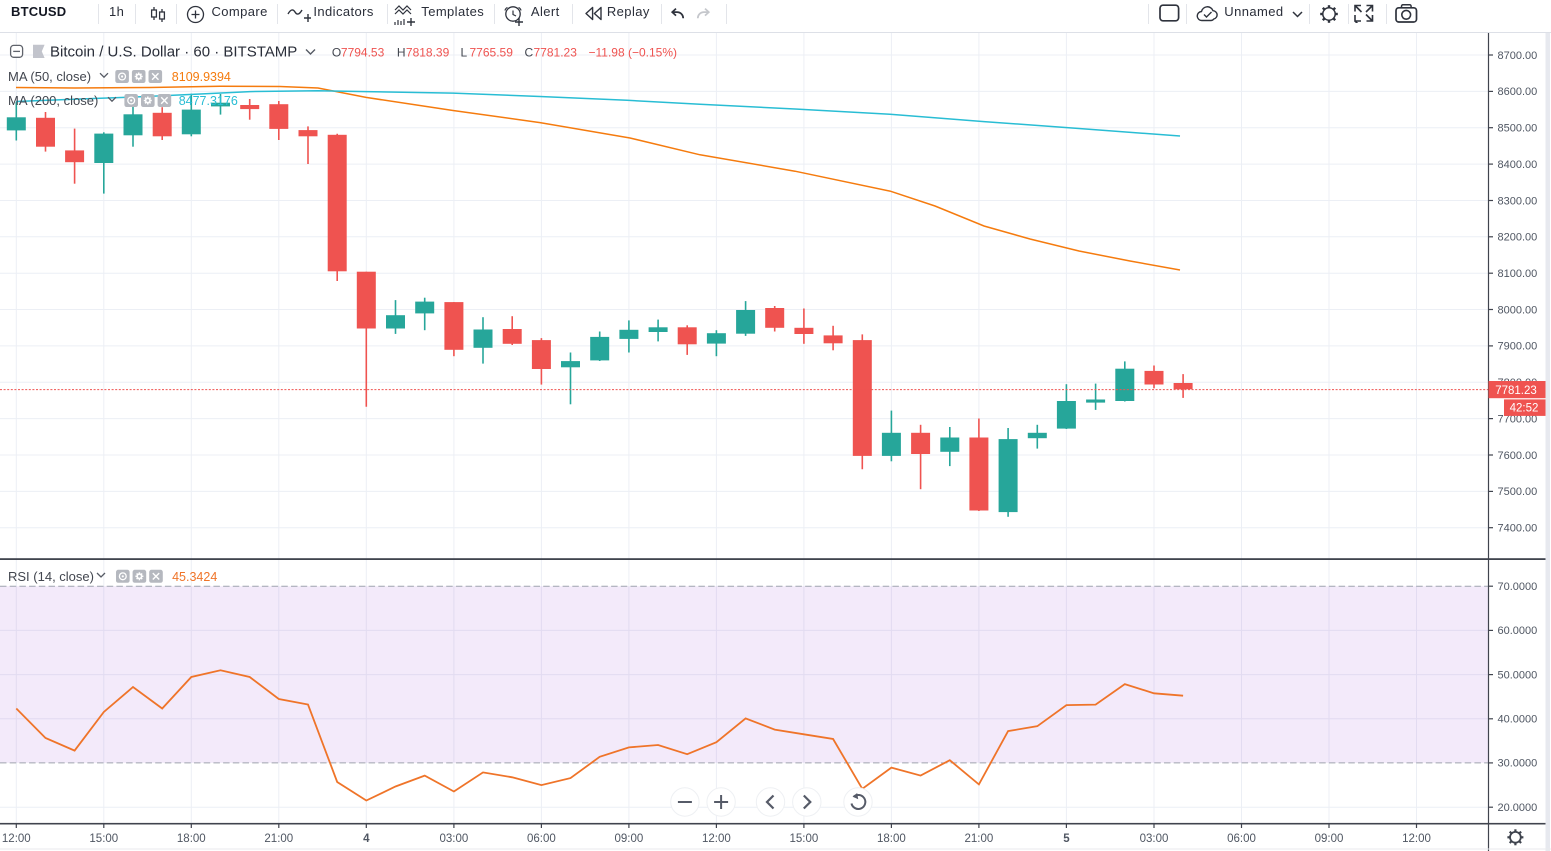 The width and height of the screenshot is (1551, 851). Describe the element at coordinates (363, 52) in the screenshot. I see `svg-text: 7794.53` at that location.